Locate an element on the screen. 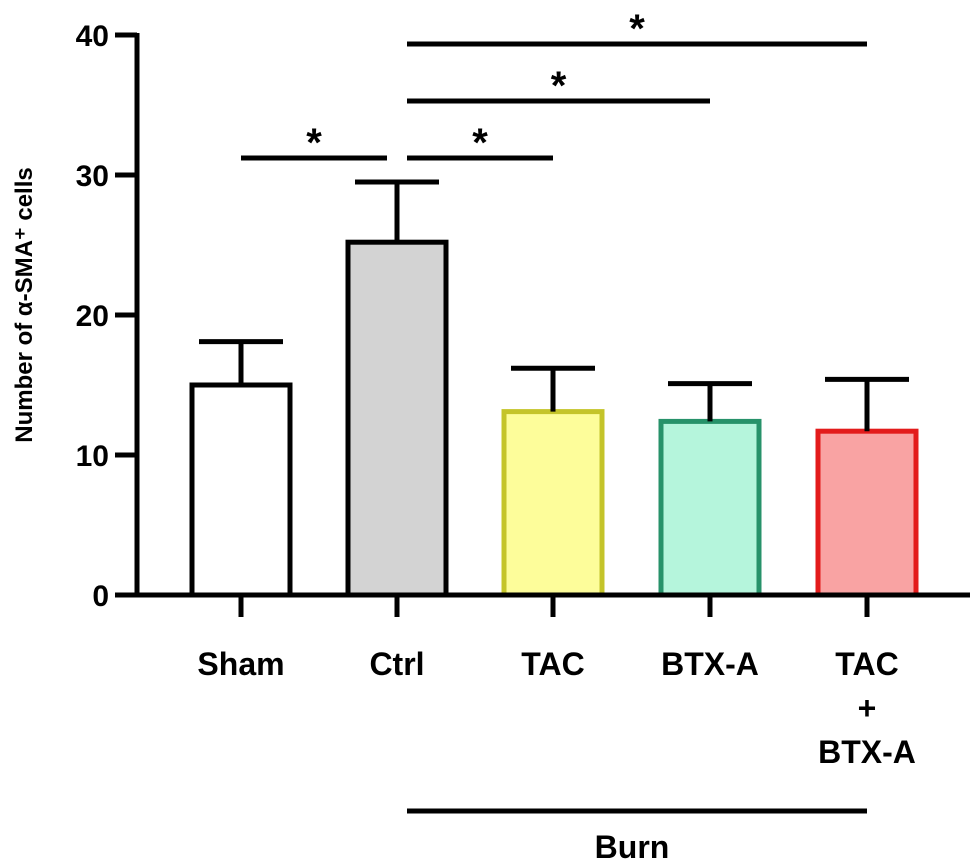  y-tick-label: 20 is located at coordinates (92, 316).